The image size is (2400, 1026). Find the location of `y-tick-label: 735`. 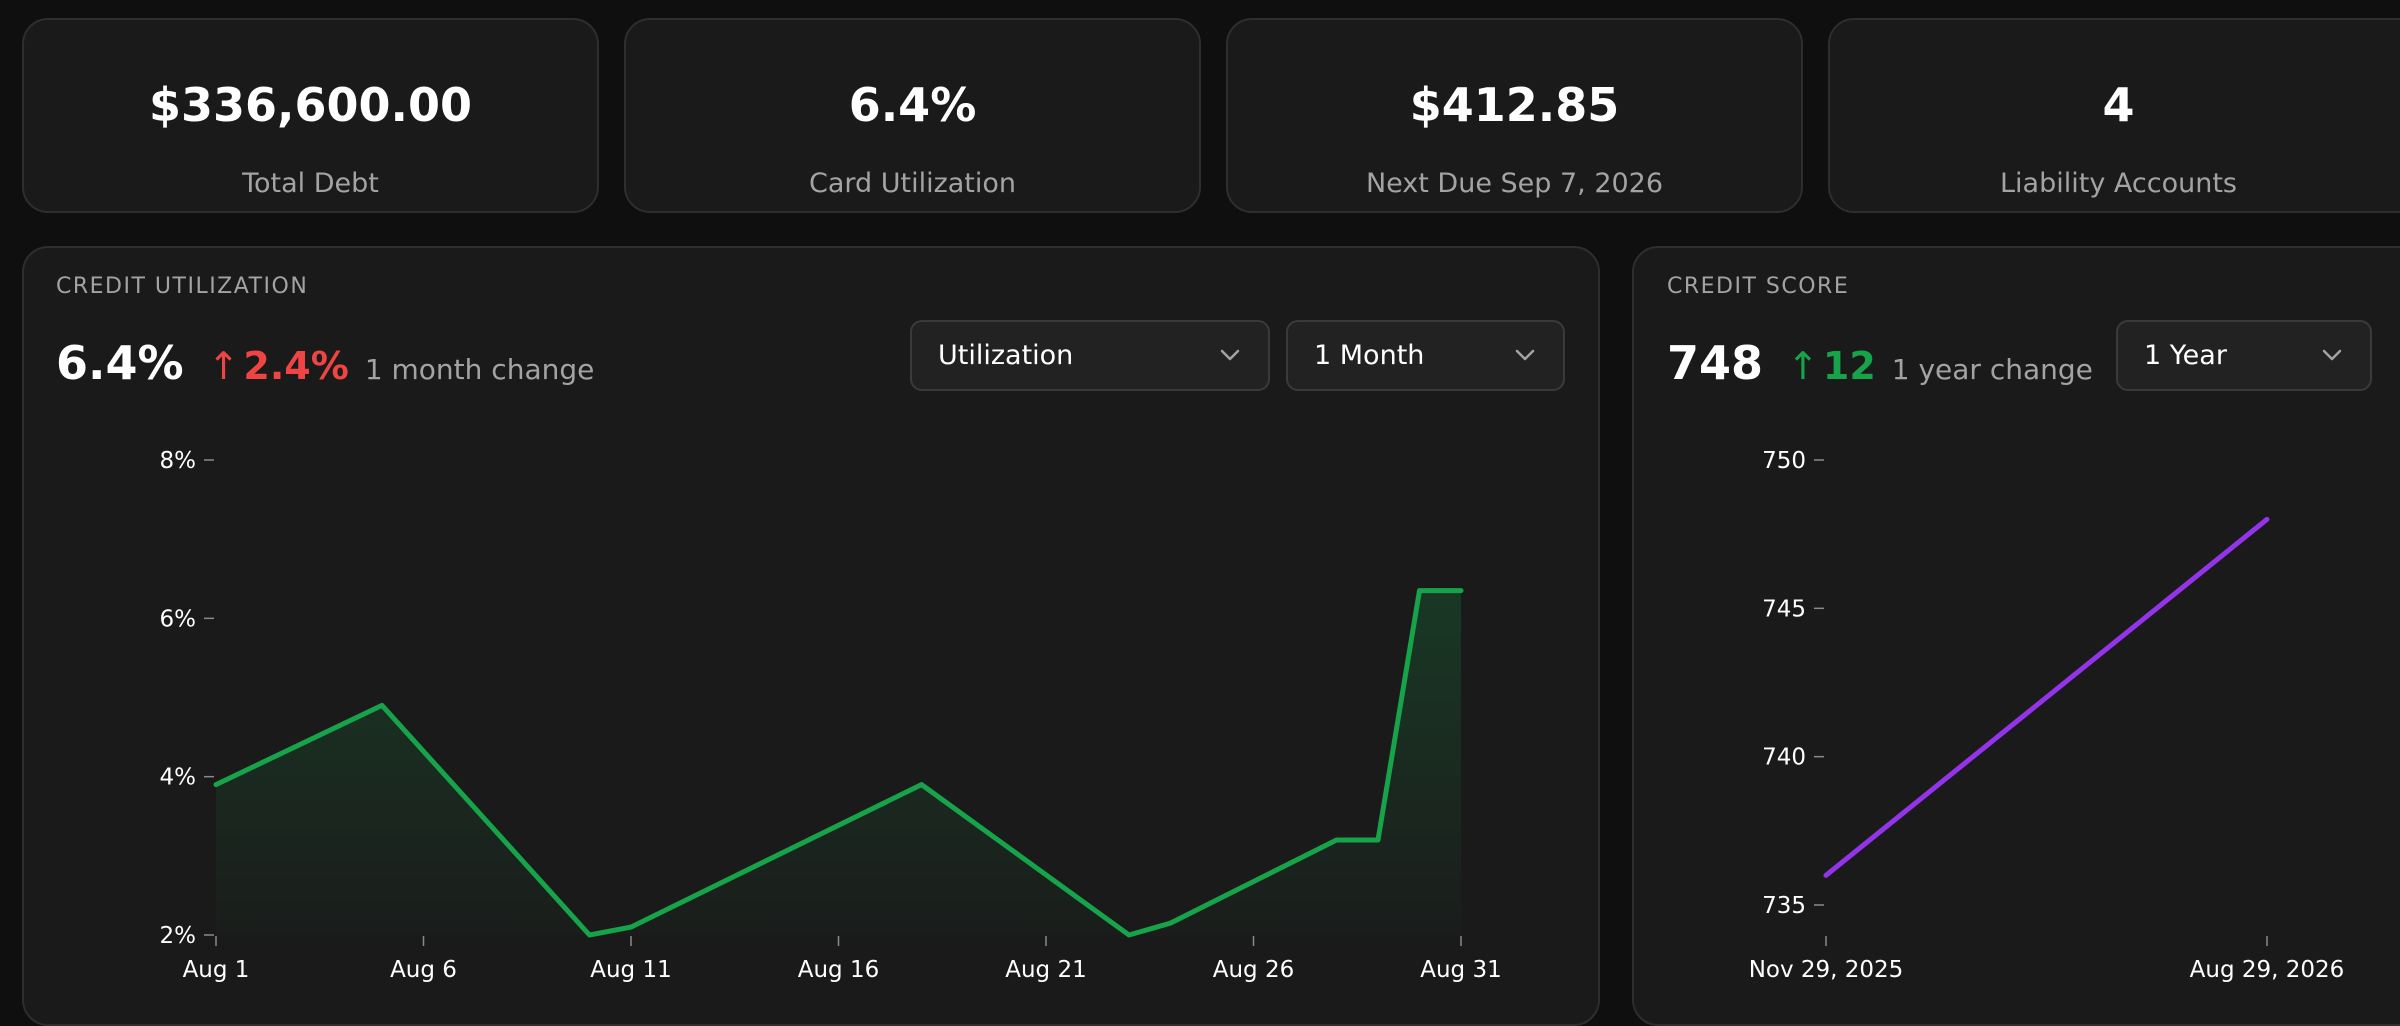

y-tick-label: 735 is located at coordinates (1784, 906).